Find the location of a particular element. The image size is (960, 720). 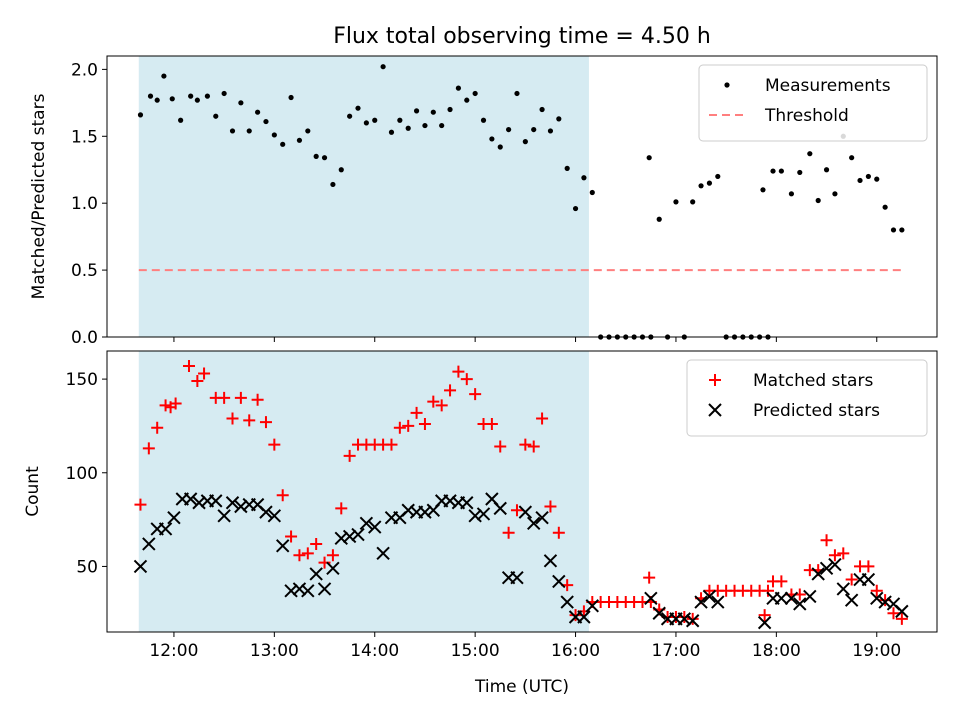

y-tick-label: 0.0 is located at coordinates (84, 338).